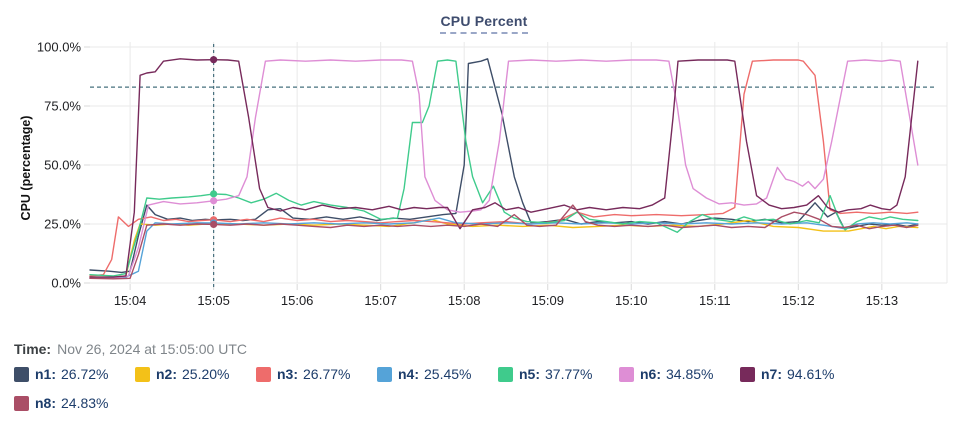 Image resolution: width=968 pixels, height=441 pixels. I want to click on legend-item-n2: n2: 25.20%, so click(195, 374).